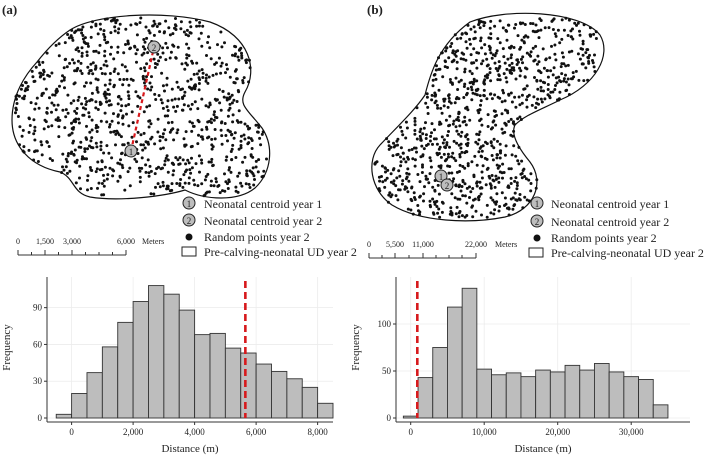 This screenshot has height=464, width=709. What do you see at coordinates (256, 432) in the screenshot?
I see `x-tick-label: 6,000` at bounding box center [256, 432].